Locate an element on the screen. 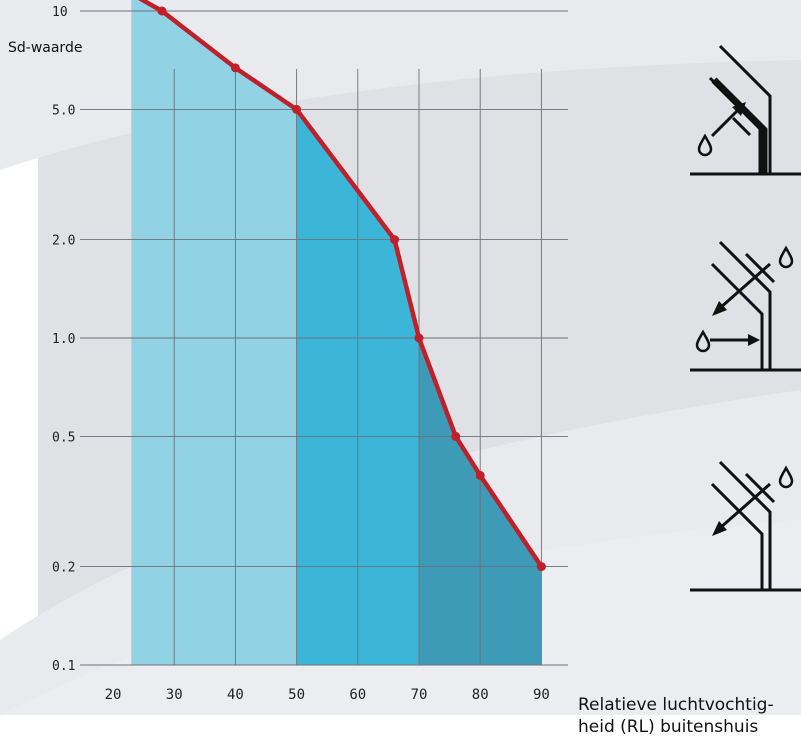 This screenshot has height=738, width=801. x-axis-label-line-2: heid (RL) buitenshuis is located at coordinates (668, 727).